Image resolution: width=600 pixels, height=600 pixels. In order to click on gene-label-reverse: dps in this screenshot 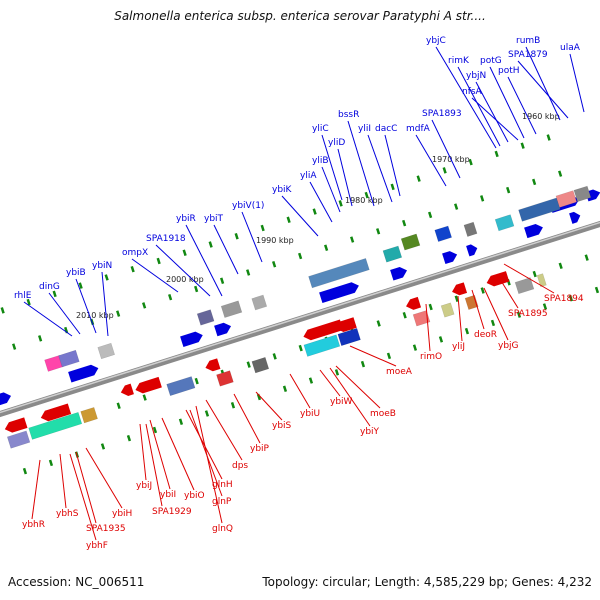, I will do `click(240, 466)`.